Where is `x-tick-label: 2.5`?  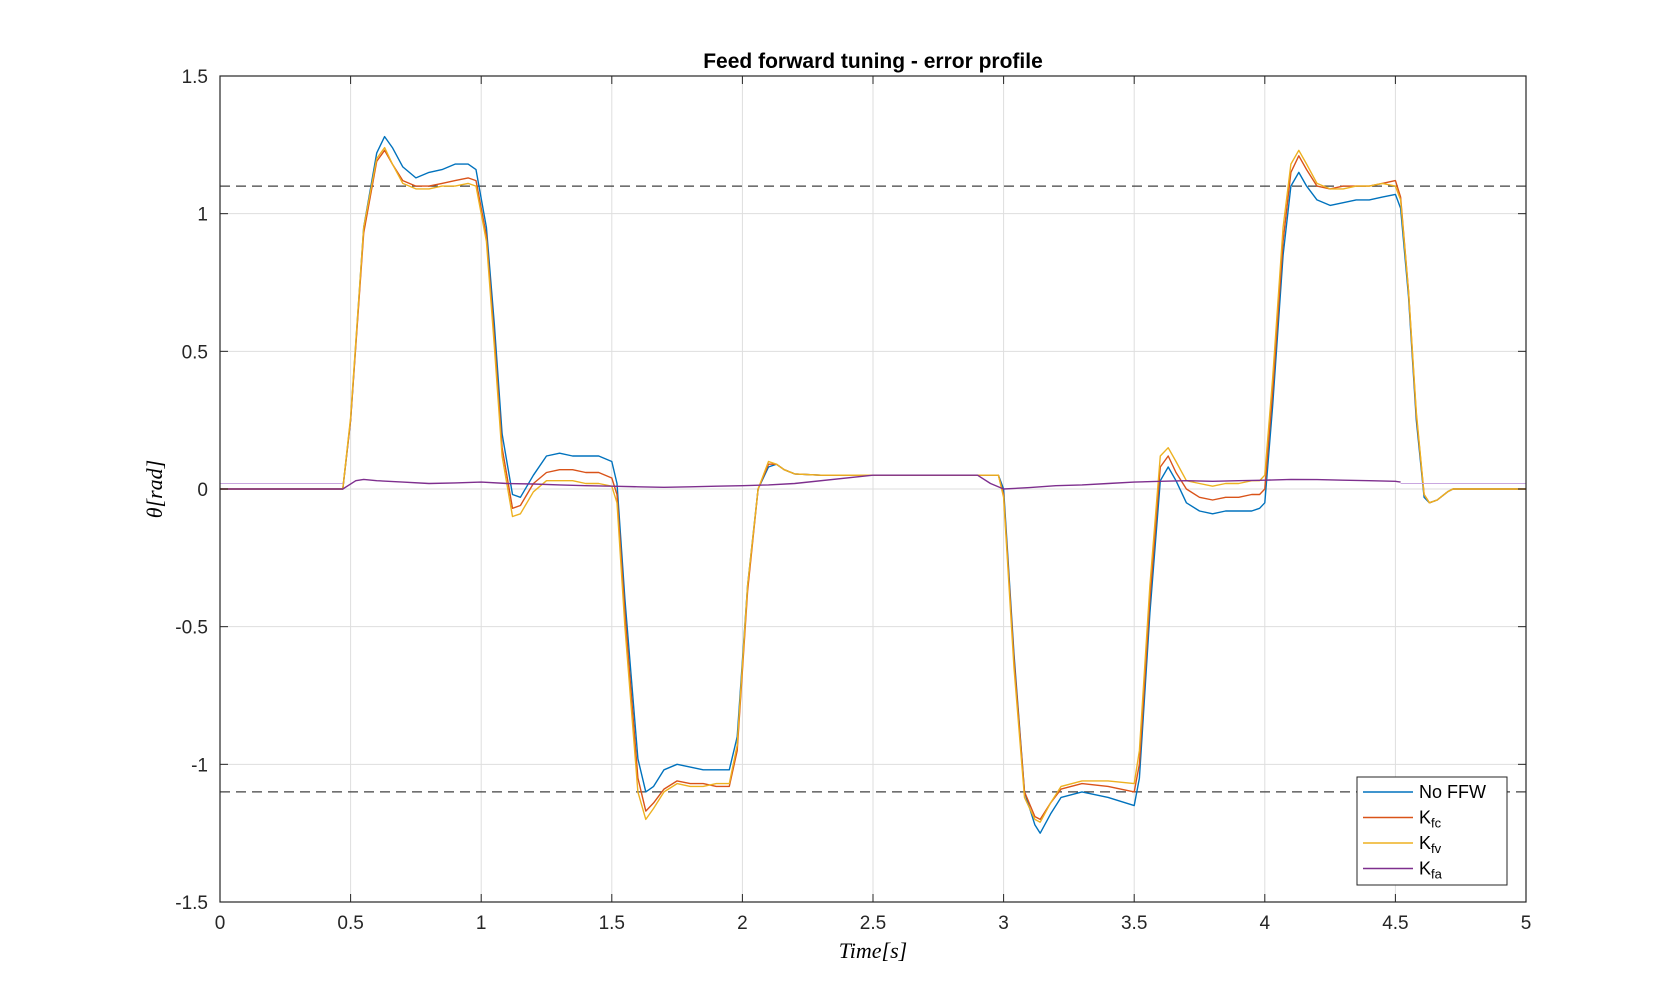
x-tick-label: 2.5 is located at coordinates (873, 923).